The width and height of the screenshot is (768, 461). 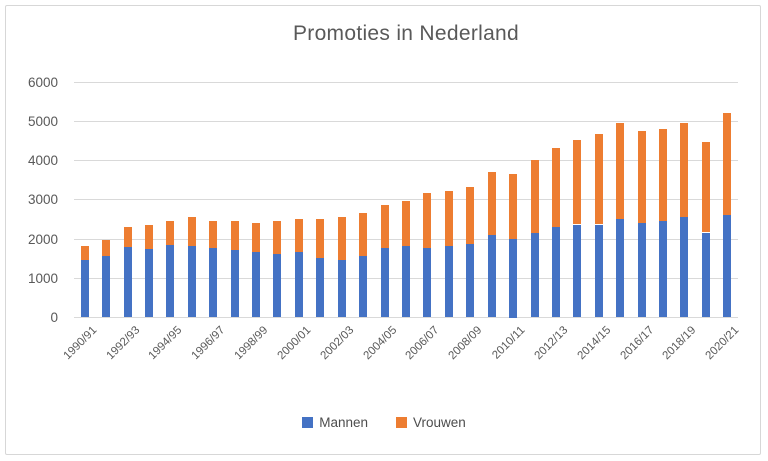 I want to click on x-tick-label: 1994/95, so click(x=165, y=343).